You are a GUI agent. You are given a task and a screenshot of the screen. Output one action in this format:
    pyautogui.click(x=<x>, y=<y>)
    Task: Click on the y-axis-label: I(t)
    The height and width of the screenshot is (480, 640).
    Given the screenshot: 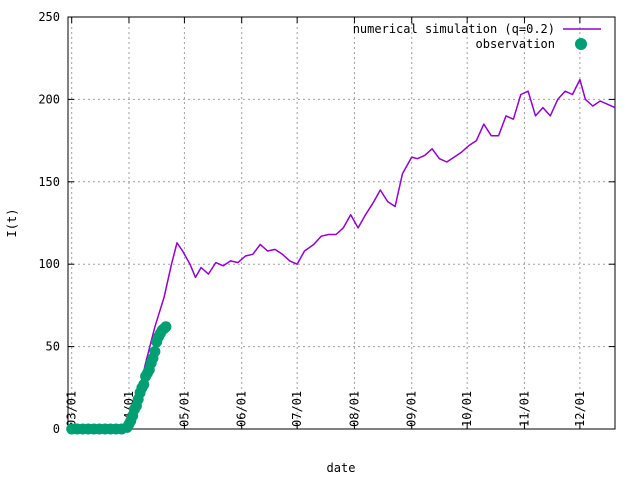 What is the action you would take?
    pyautogui.click(x=12, y=223)
    